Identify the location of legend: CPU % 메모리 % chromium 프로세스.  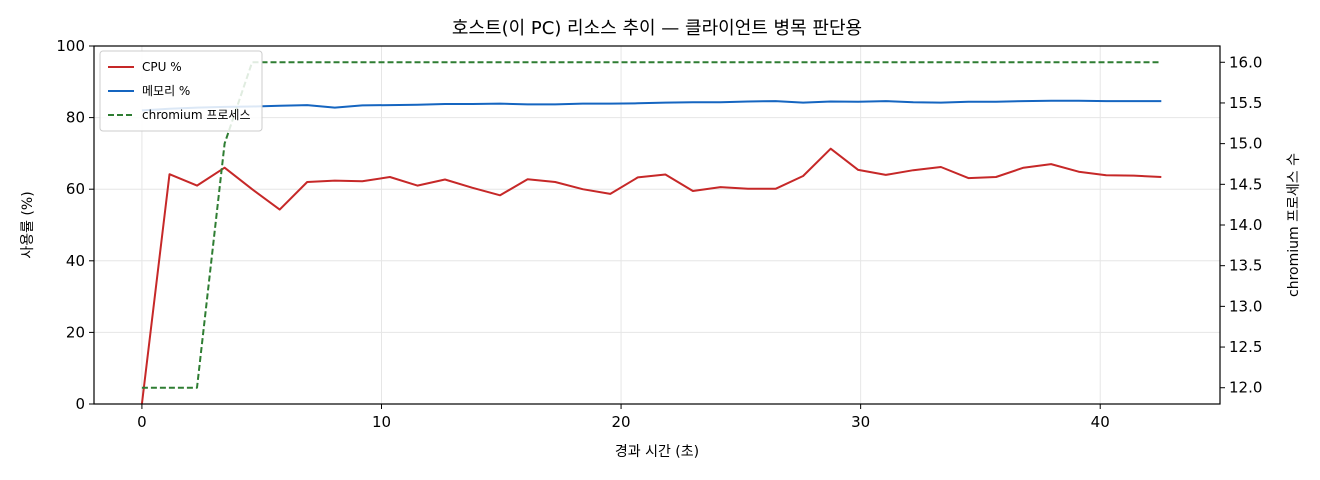
(181, 91).